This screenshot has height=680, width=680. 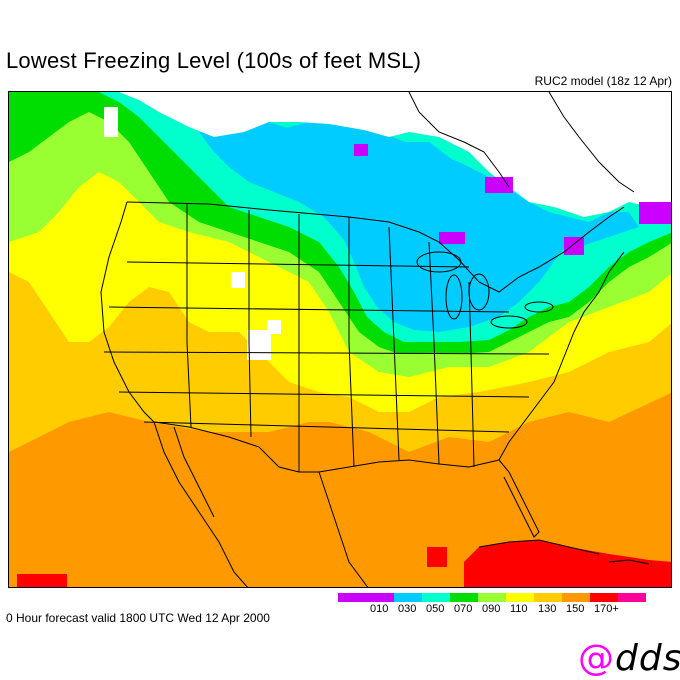 What do you see at coordinates (567, 563) in the screenshot?
I see `level-170-region` at bounding box center [567, 563].